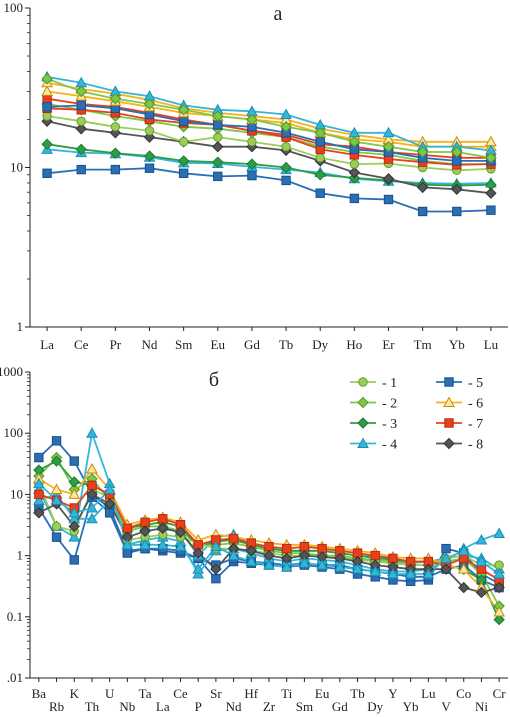  I want to click on category-label-ti: Ti, so click(286, 693).